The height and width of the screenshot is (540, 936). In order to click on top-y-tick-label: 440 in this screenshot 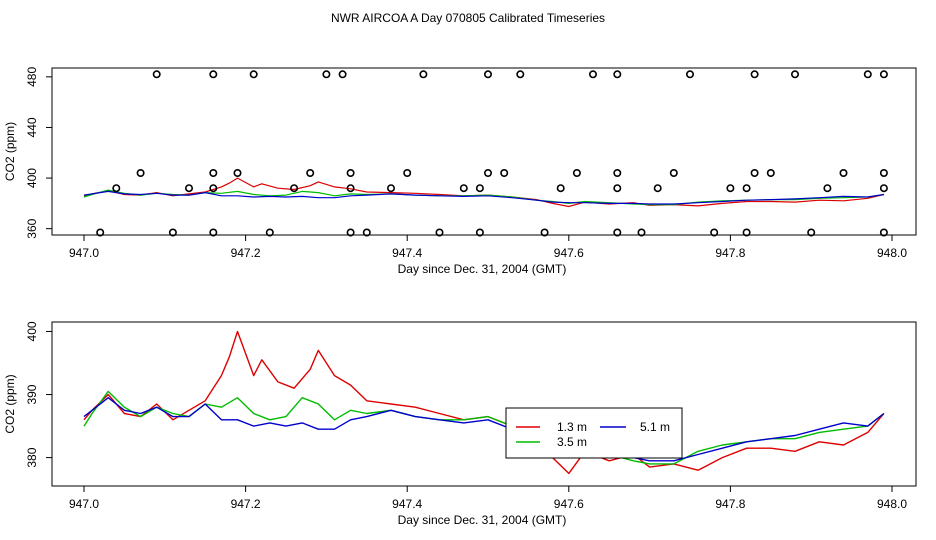, I will do `click(32, 127)`.